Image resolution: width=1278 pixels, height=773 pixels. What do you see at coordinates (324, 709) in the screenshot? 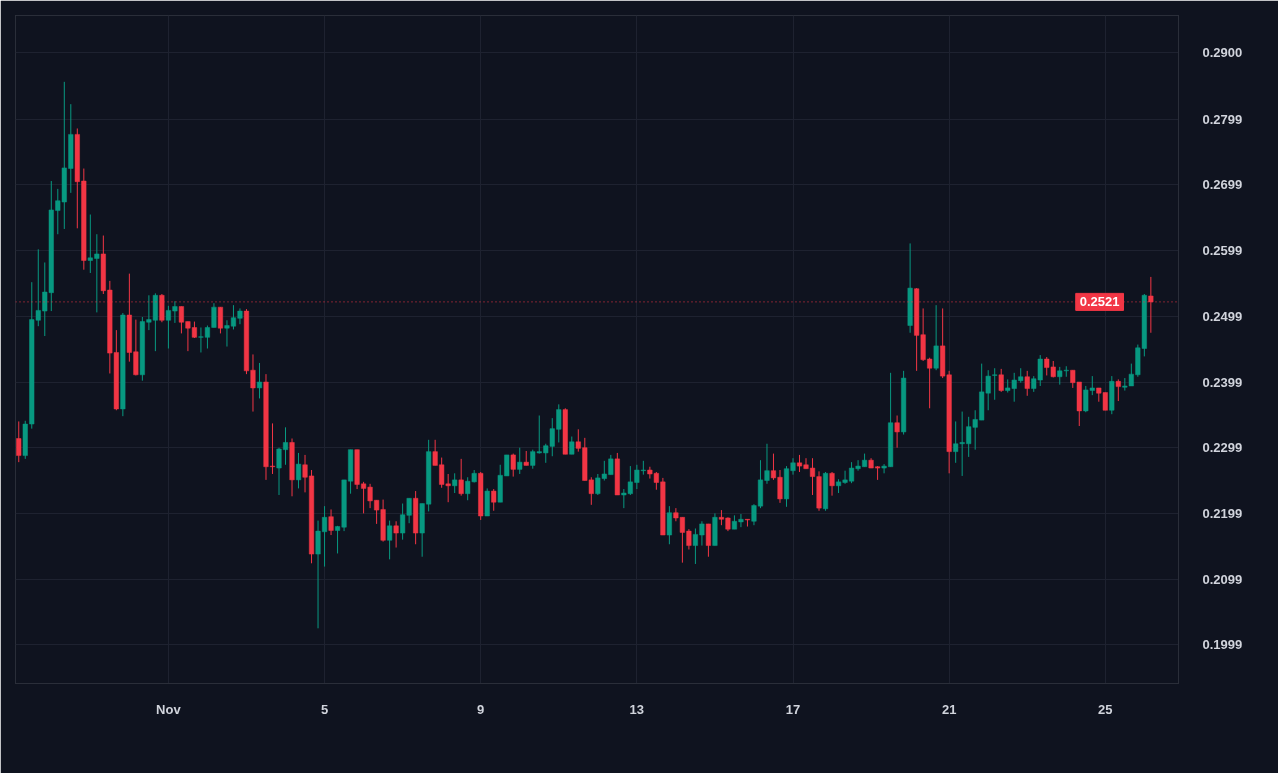
I see `x-tick-label: 5` at bounding box center [324, 709].